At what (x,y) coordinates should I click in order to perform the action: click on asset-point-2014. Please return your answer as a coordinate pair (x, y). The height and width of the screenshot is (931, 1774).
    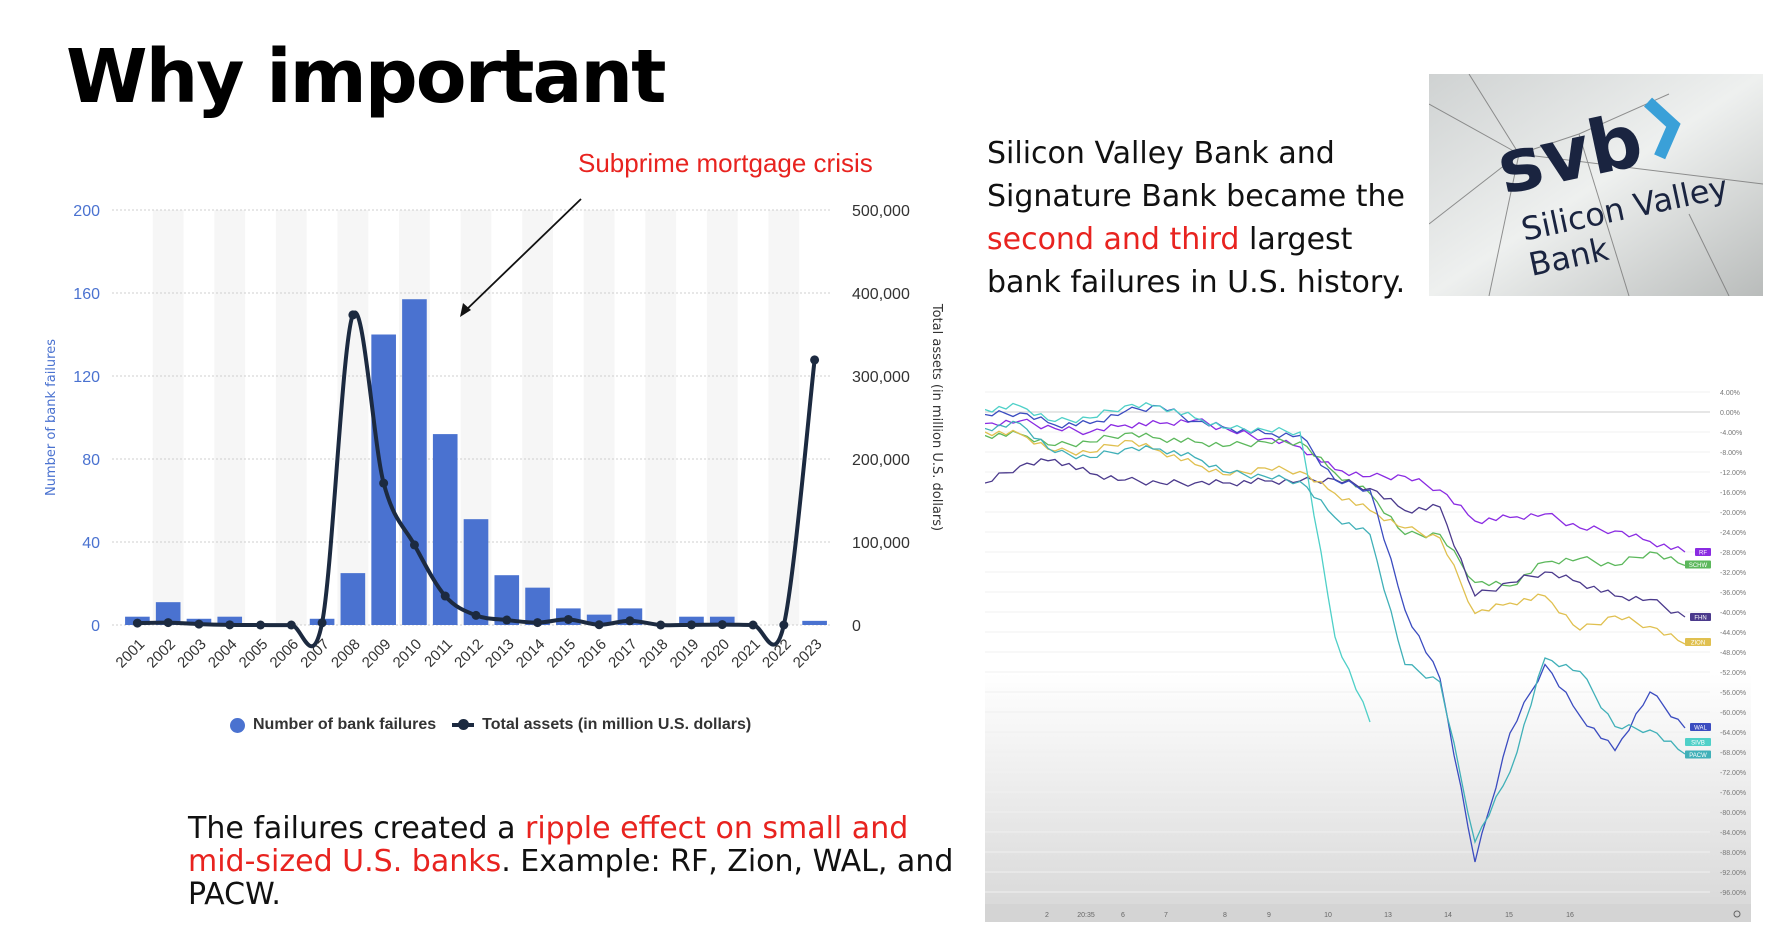
    Looking at the image, I should click on (538, 623).